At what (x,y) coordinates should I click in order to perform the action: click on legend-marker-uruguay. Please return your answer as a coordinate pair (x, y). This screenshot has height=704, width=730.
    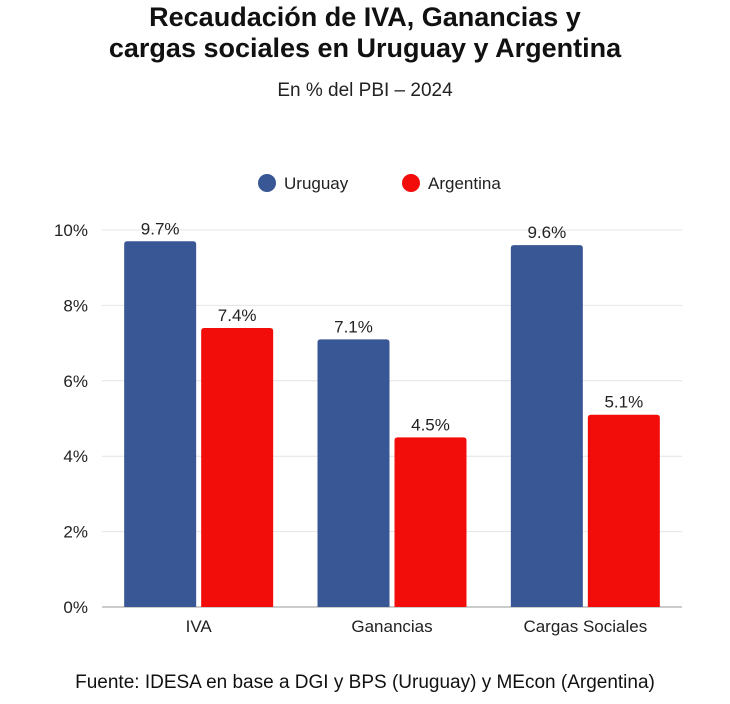
    Looking at the image, I should click on (267, 183).